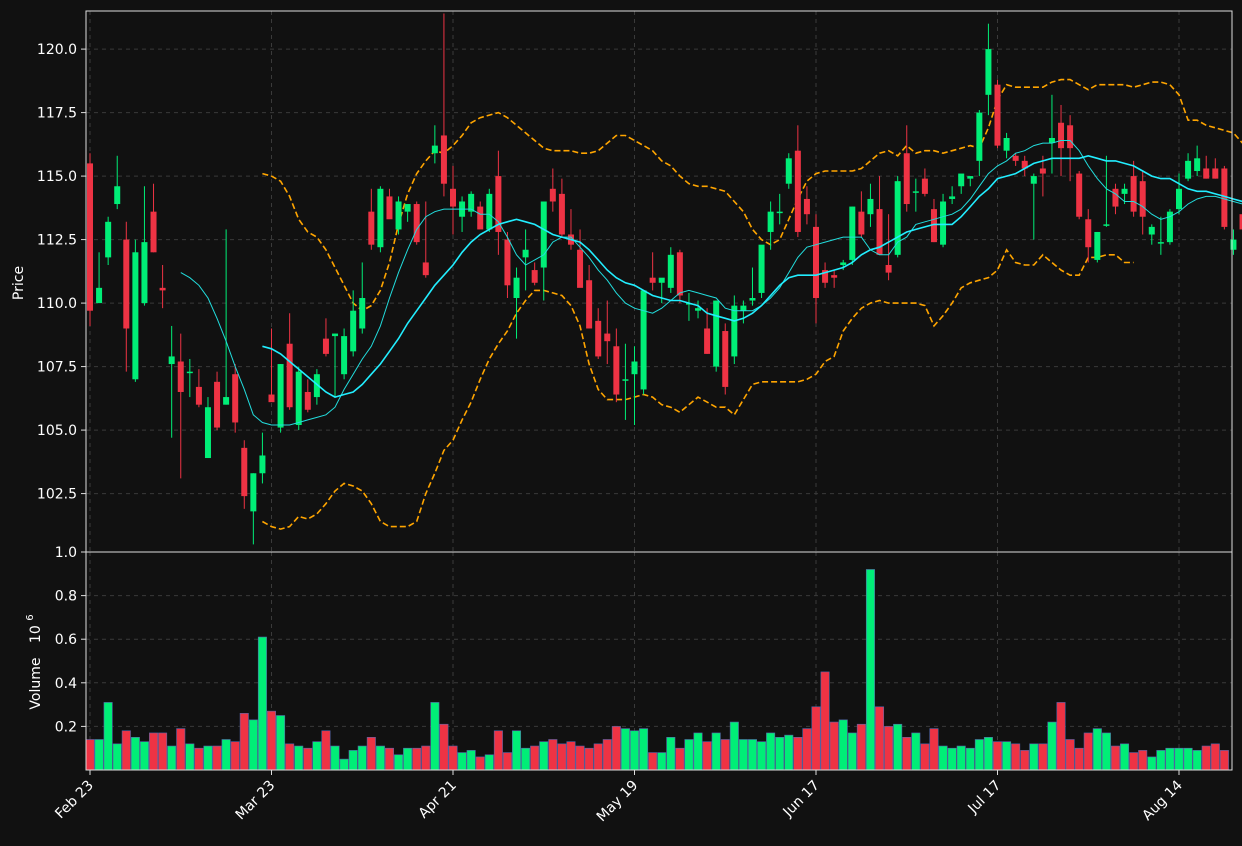 Image resolution: width=1242 pixels, height=846 pixels. Describe the element at coordinates (66, 597) in the screenshot. I see `volume-tick-label: 0.8` at that location.